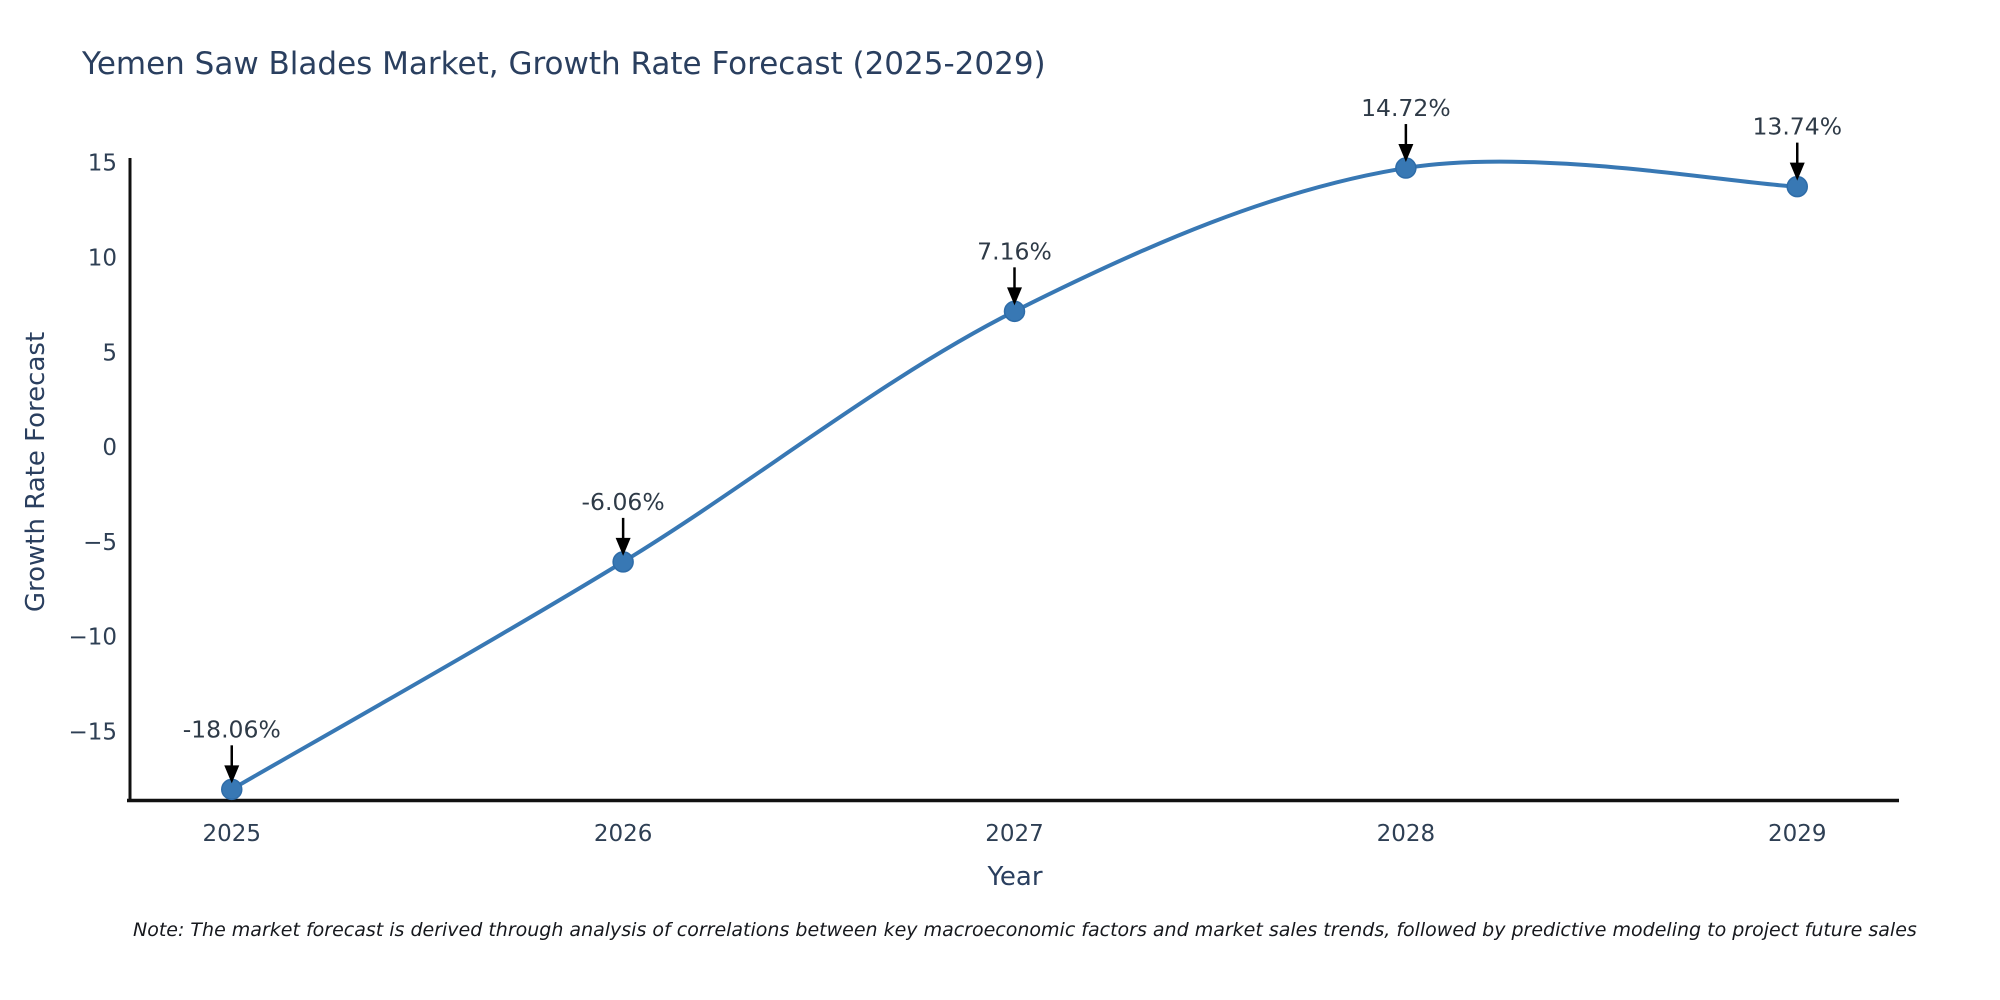 The image size is (2000, 1000). What do you see at coordinates (102, 164) in the screenshot?
I see `y-tick-label: 15` at bounding box center [102, 164].